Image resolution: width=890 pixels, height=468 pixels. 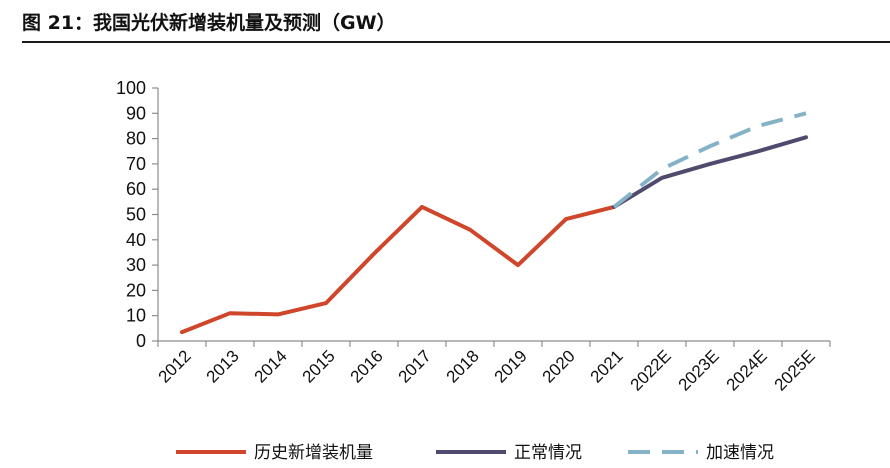 What do you see at coordinates (511, 366) in the screenshot?
I see `x-tick-label: 2019` at bounding box center [511, 366].